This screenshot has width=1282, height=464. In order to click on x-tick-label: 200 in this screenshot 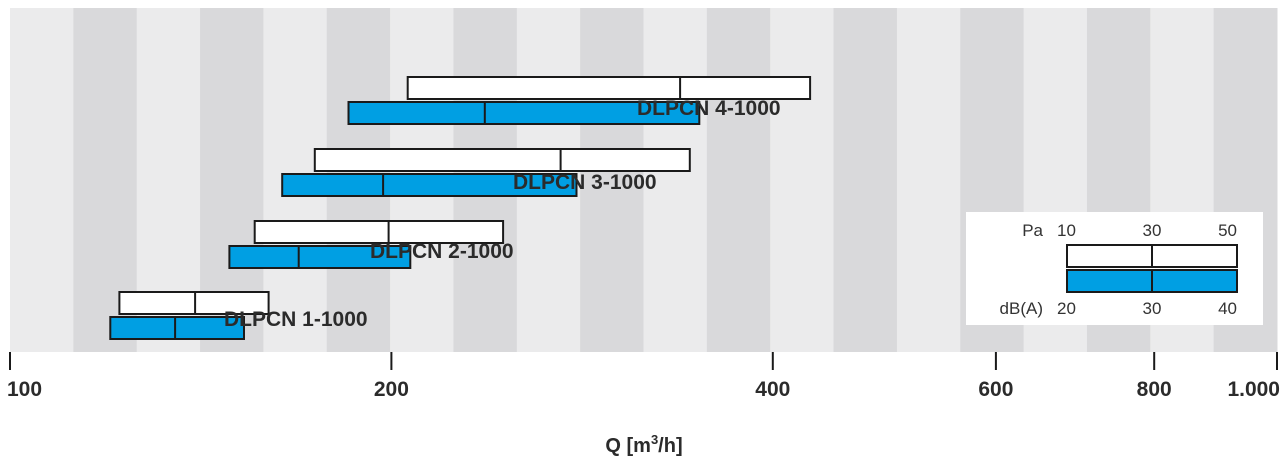, I will do `click(391, 389)`.